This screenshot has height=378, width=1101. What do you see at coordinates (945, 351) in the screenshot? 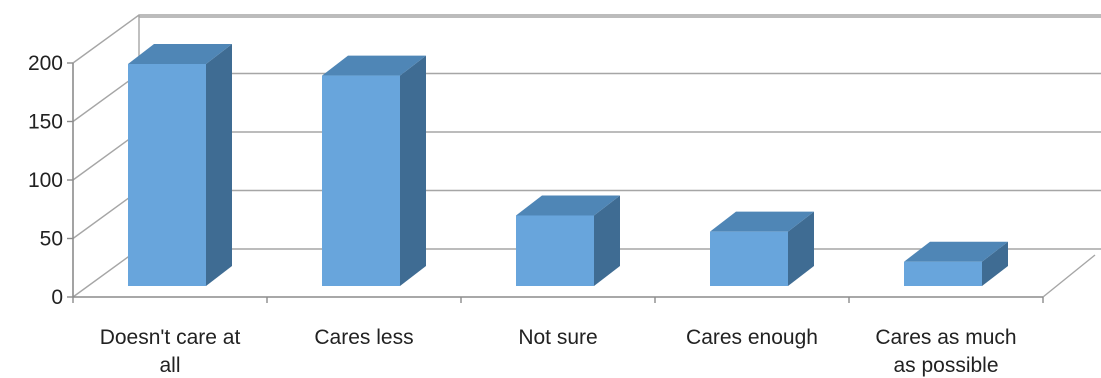
I see `x-category-label: Cares as much as possible` at bounding box center [945, 351].